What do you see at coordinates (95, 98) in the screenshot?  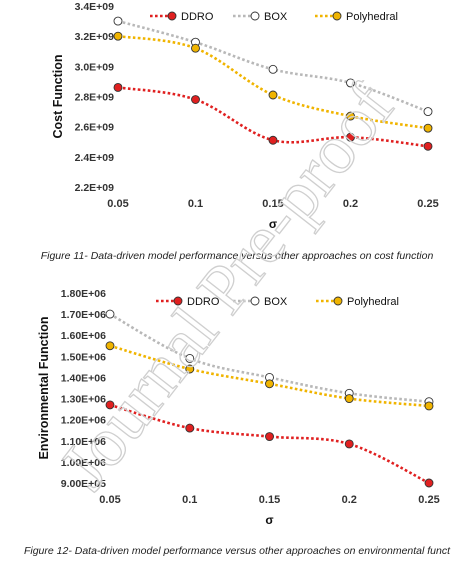 I see `y-tick-label: 2.8E+09` at bounding box center [95, 98].